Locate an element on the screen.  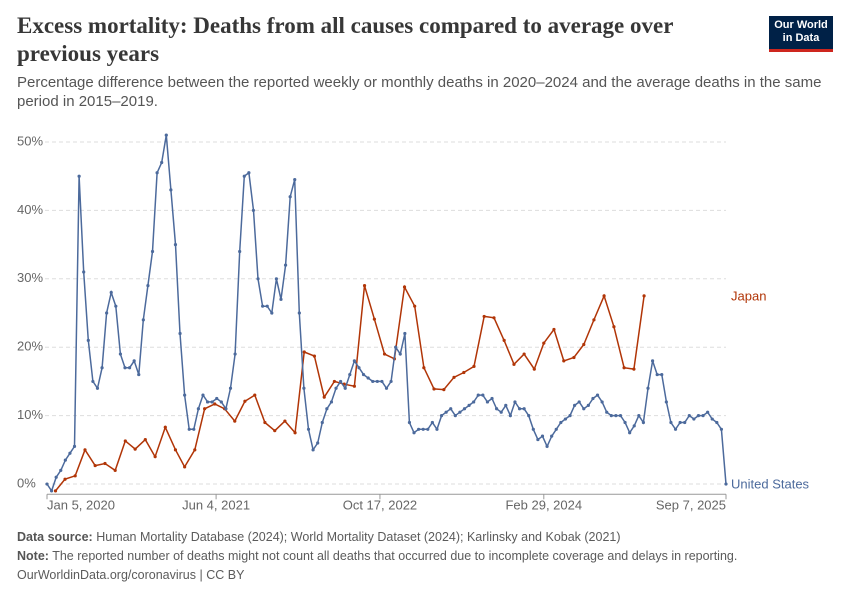
credit: OurWorldinData.org/coronavirus | CC BY is located at coordinates (131, 575).